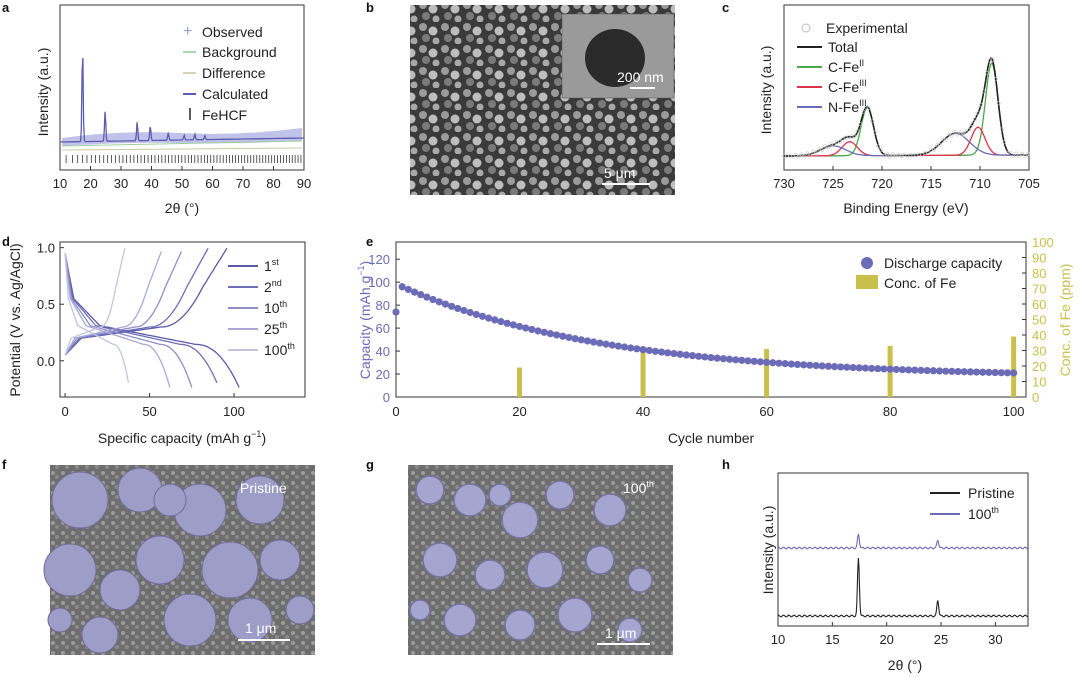 This screenshot has height=677, width=1080. What do you see at coordinates (1039, 366) in the screenshot?
I see `y2-tick-e-20: 20` at bounding box center [1039, 366].